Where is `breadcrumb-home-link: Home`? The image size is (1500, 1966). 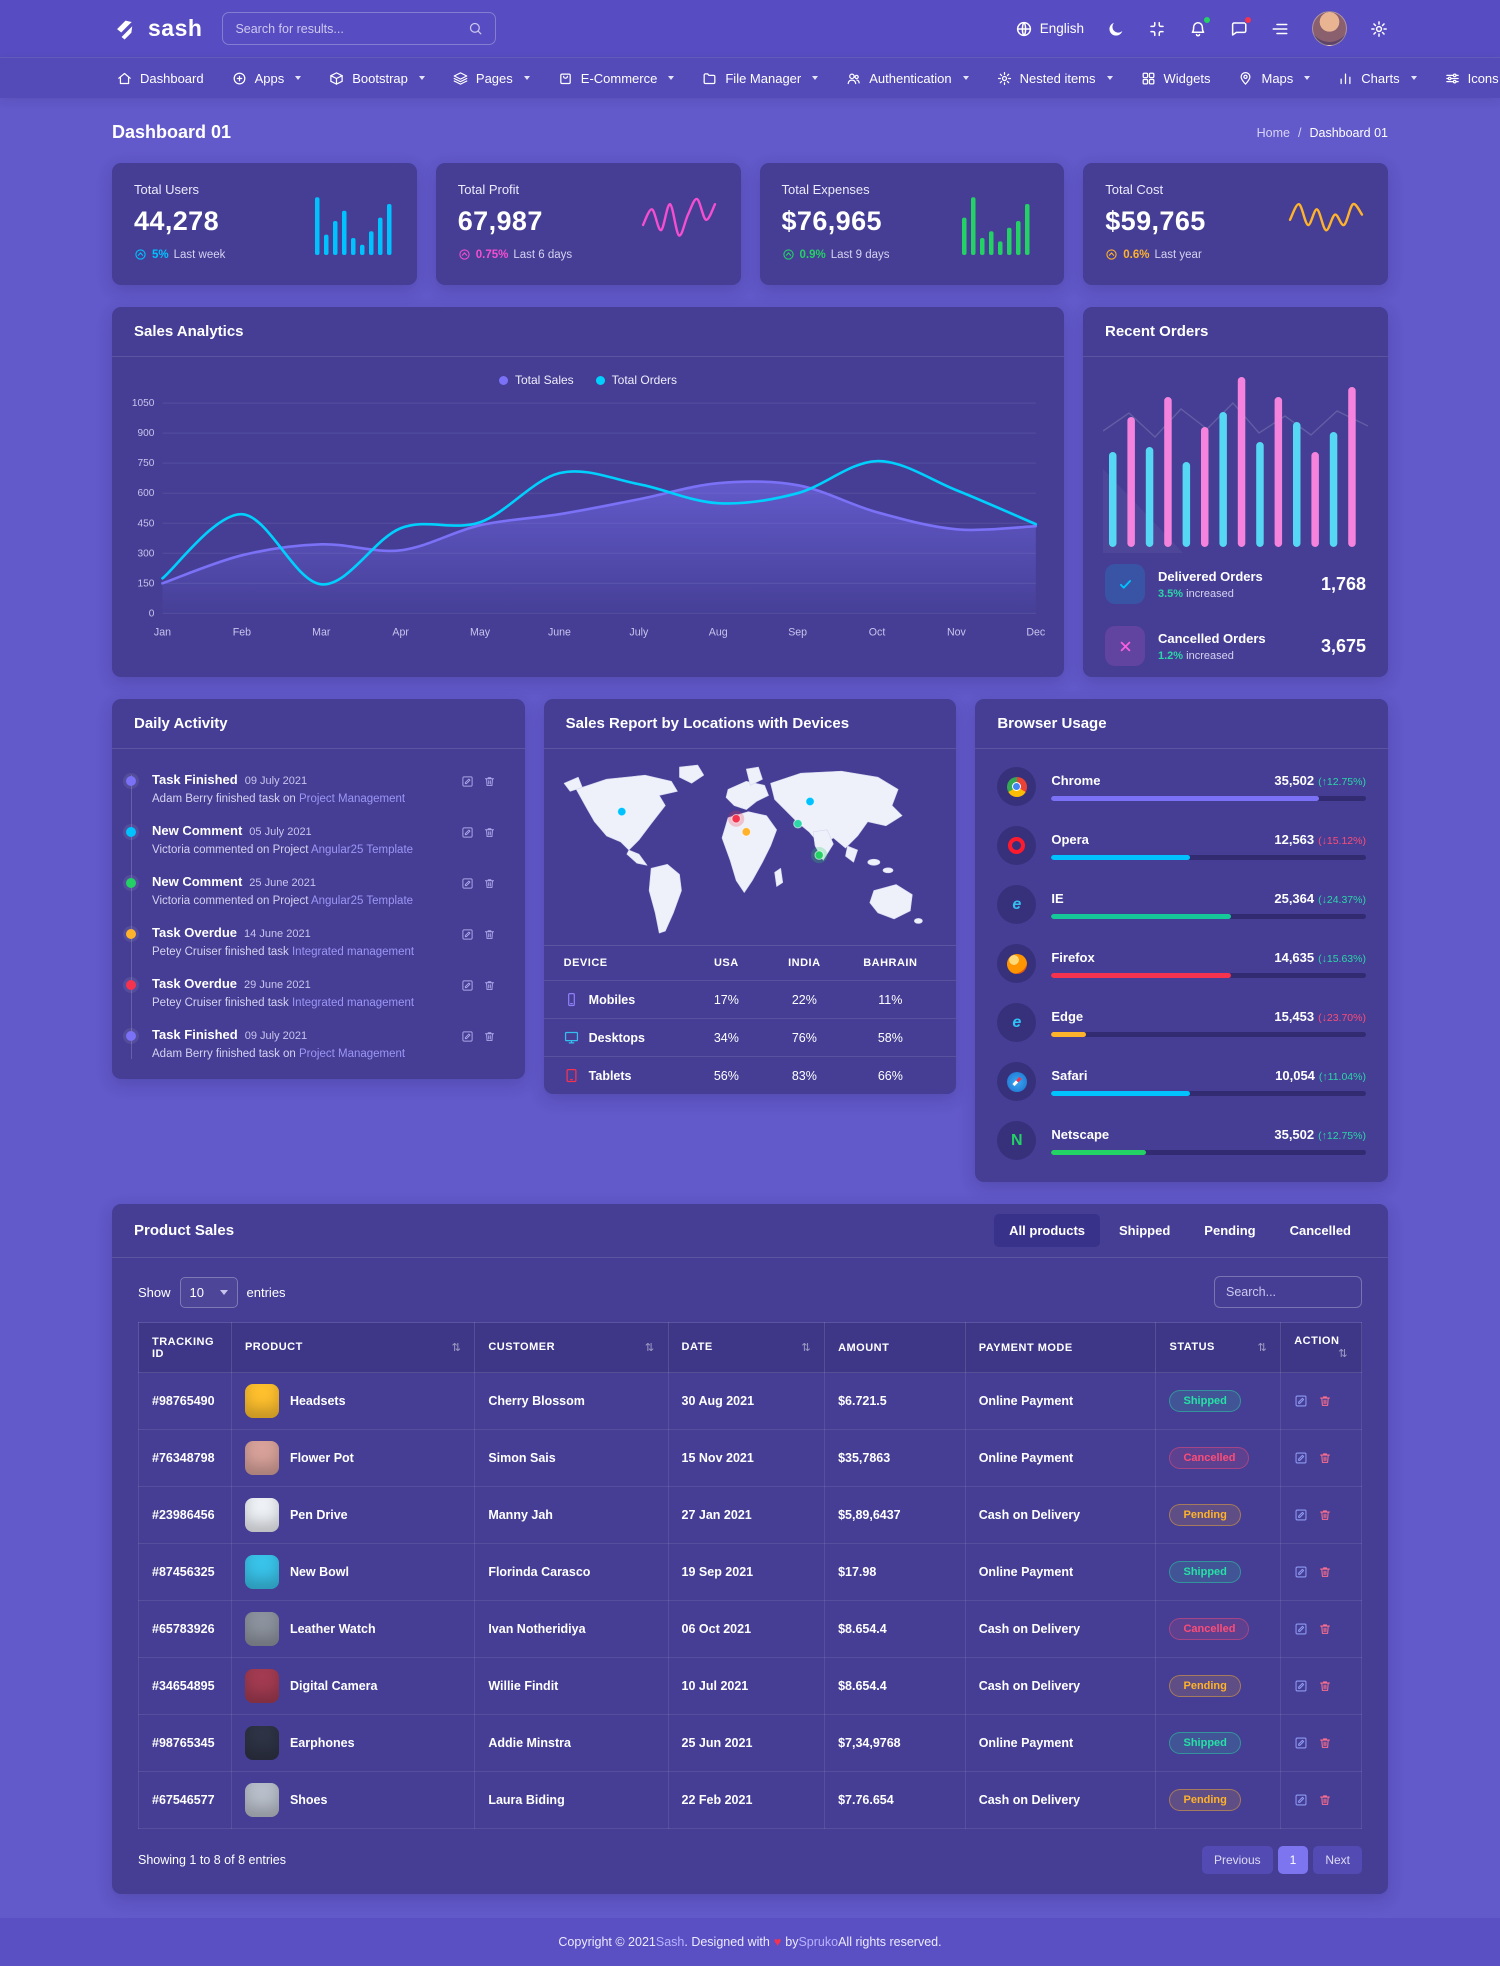 breadcrumb-home-link: Home is located at coordinates (1273, 132).